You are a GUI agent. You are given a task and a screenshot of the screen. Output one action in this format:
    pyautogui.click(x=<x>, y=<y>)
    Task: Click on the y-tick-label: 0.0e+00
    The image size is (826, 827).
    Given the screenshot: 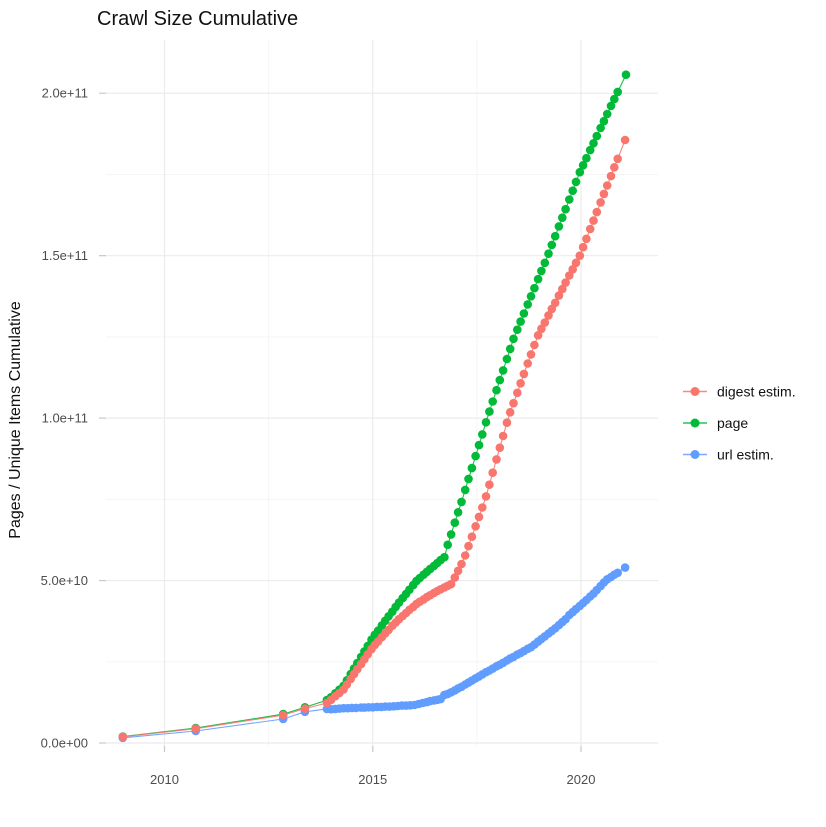 What is the action you would take?
    pyautogui.click(x=64, y=743)
    